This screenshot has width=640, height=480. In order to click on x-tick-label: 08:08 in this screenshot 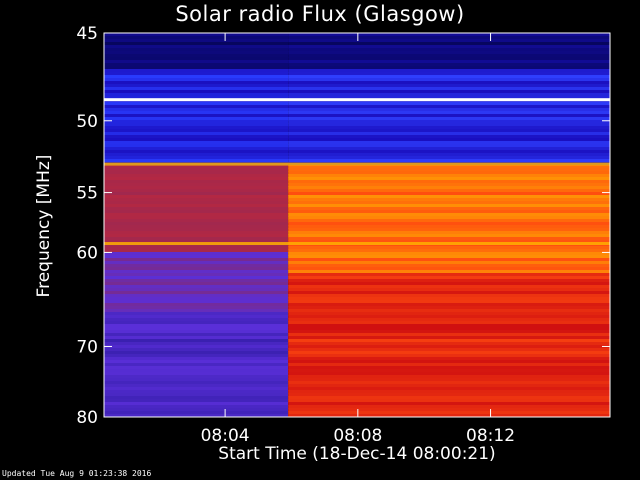, I will do `click(357, 436)`.